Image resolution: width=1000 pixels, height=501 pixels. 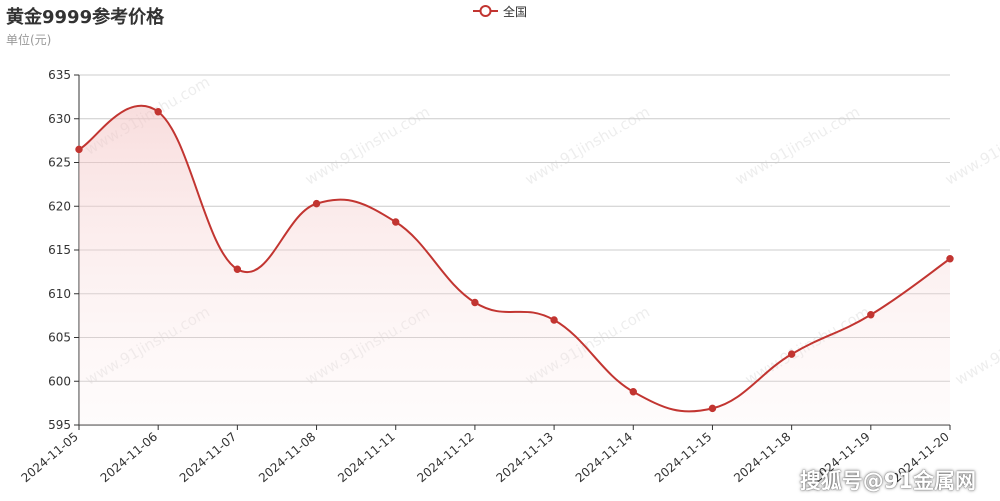 I want to click on x-tick-label: 2024-11-13, so click(x=525, y=458).